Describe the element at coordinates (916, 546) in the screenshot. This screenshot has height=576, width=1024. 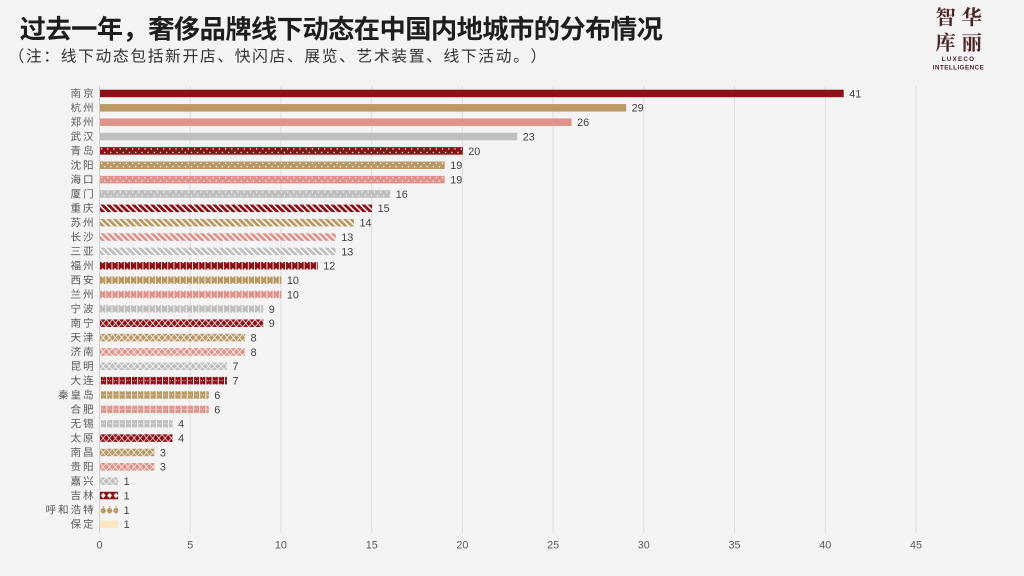
I see `svg-text: 45` at that location.